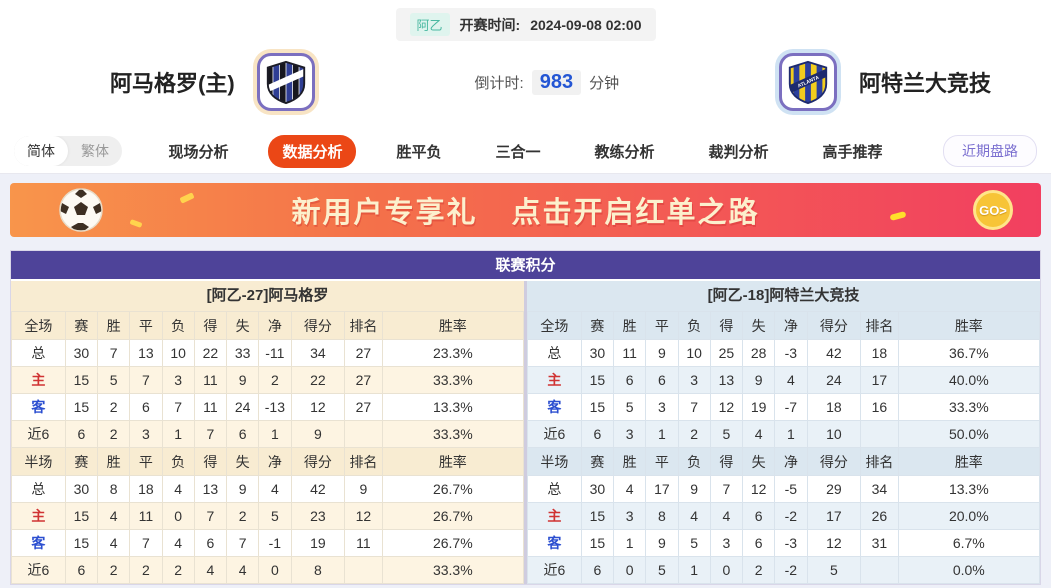 Image resolution: width=1051 pixels, height=588 pixels. Describe the element at coordinates (81, 353) in the screenshot. I see `stat-cell: 30` at that location.